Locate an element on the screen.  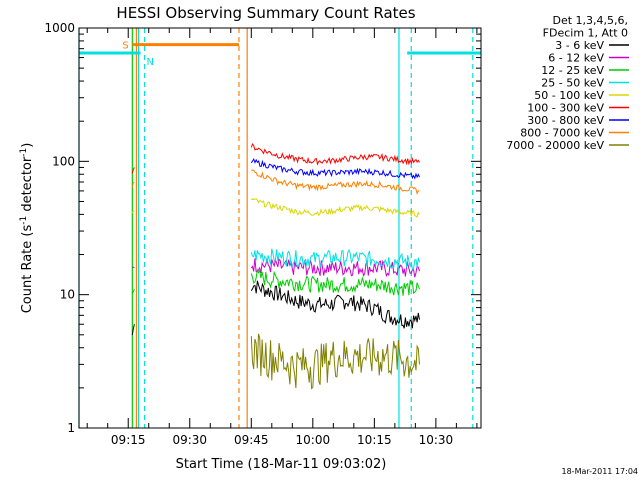
legend-header-0: Det 1,3,4,5,6, is located at coordinates (590, 20).